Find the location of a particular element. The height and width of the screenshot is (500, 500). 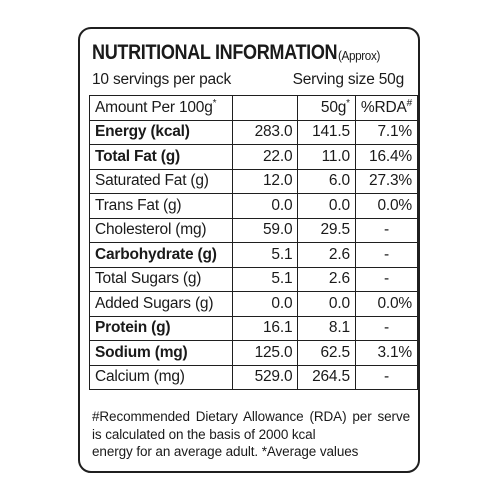

rda-header-text: %RDA# is located at coordinates (386, 107).